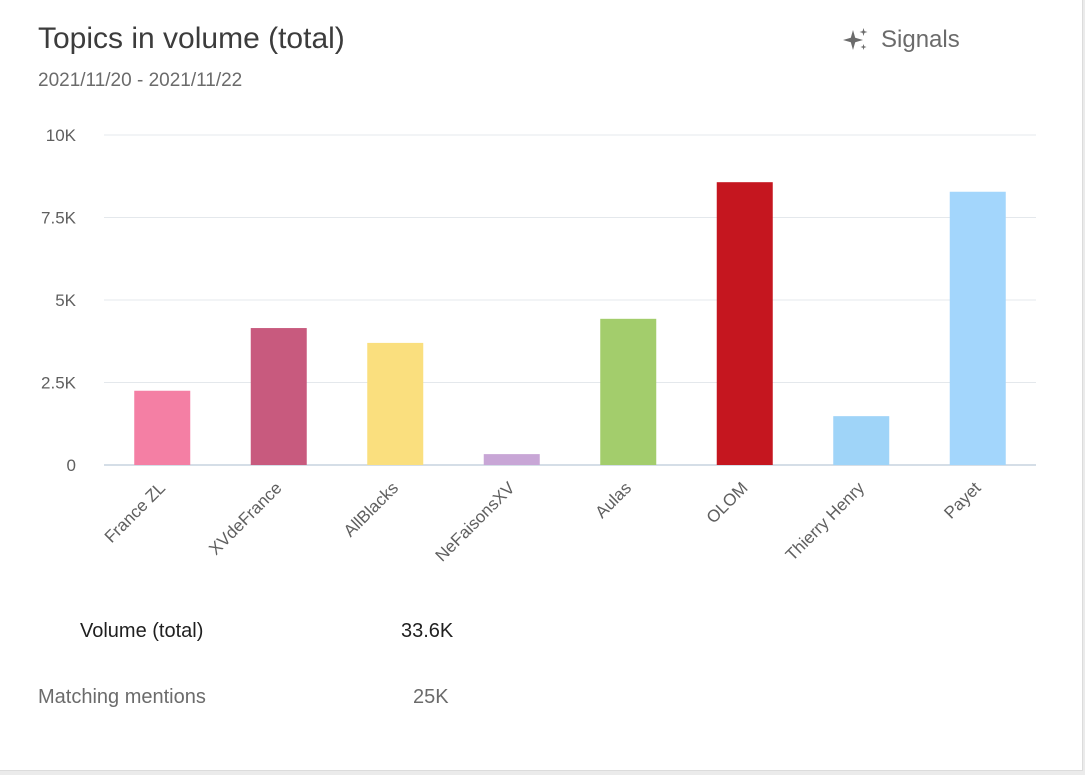  What do you see at coordinates (431, 697) in the screenshot?
I see `matching-mentions-value: 25K` at bounding box center [431, 697].